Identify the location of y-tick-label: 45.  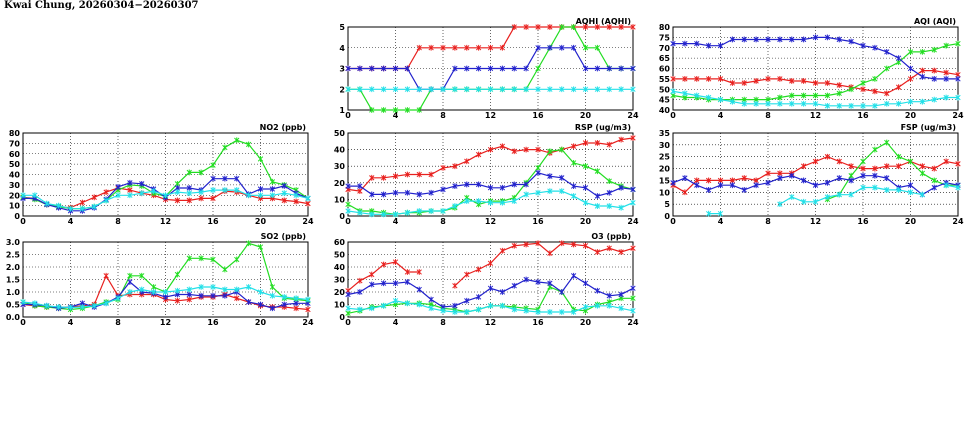
(665, 100).